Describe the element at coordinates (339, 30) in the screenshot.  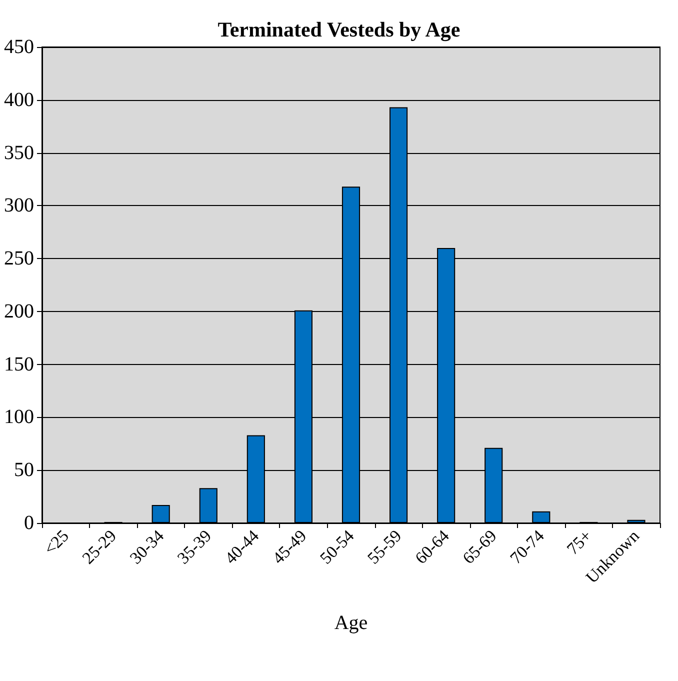
I see `chart-title: Terminated Vesteds by Age` at that location.